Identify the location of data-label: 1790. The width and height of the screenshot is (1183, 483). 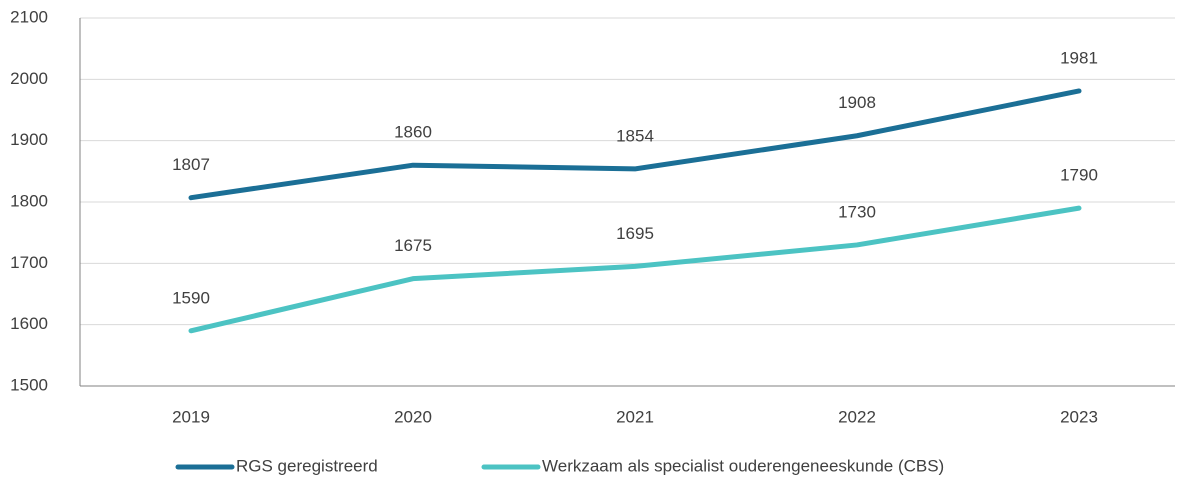
(1079, 175).